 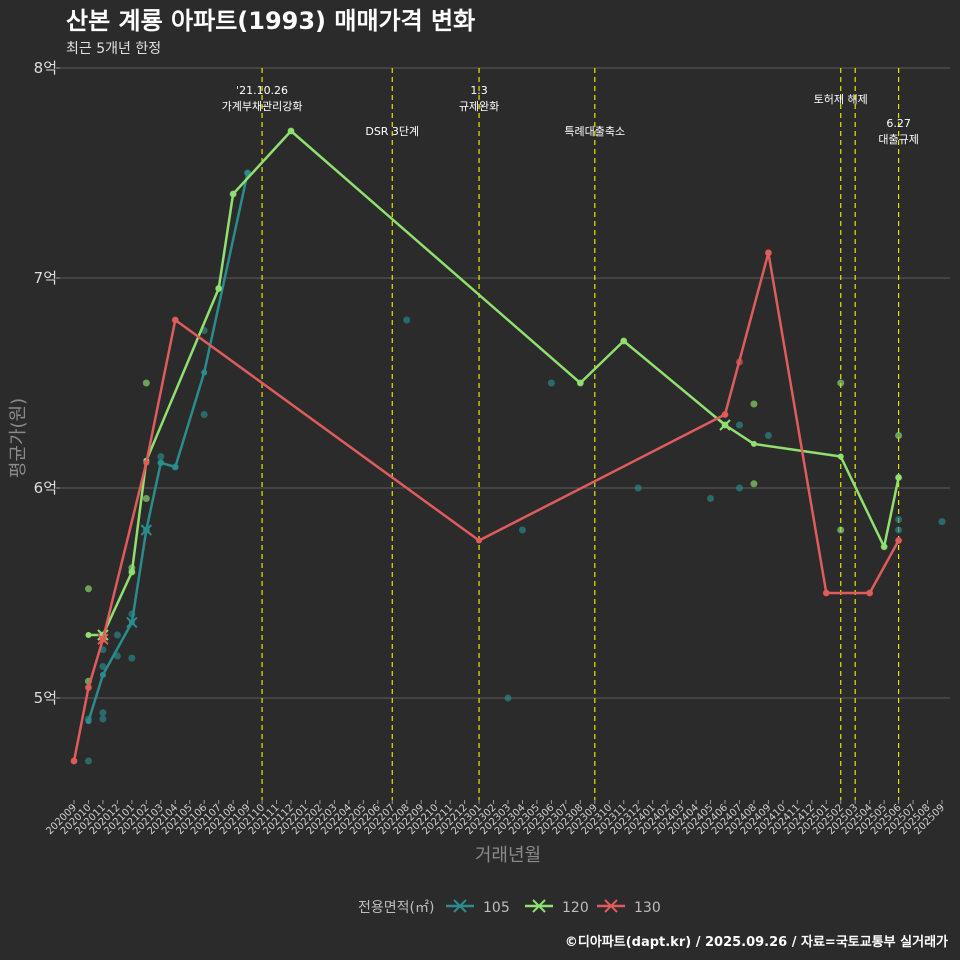 What do you see at coordinates (270, 21) in the screenshot?
I see `chart-title: 산본 계룡 아파트(1993) 매매가격 변화` at bounding box center [270, 21].